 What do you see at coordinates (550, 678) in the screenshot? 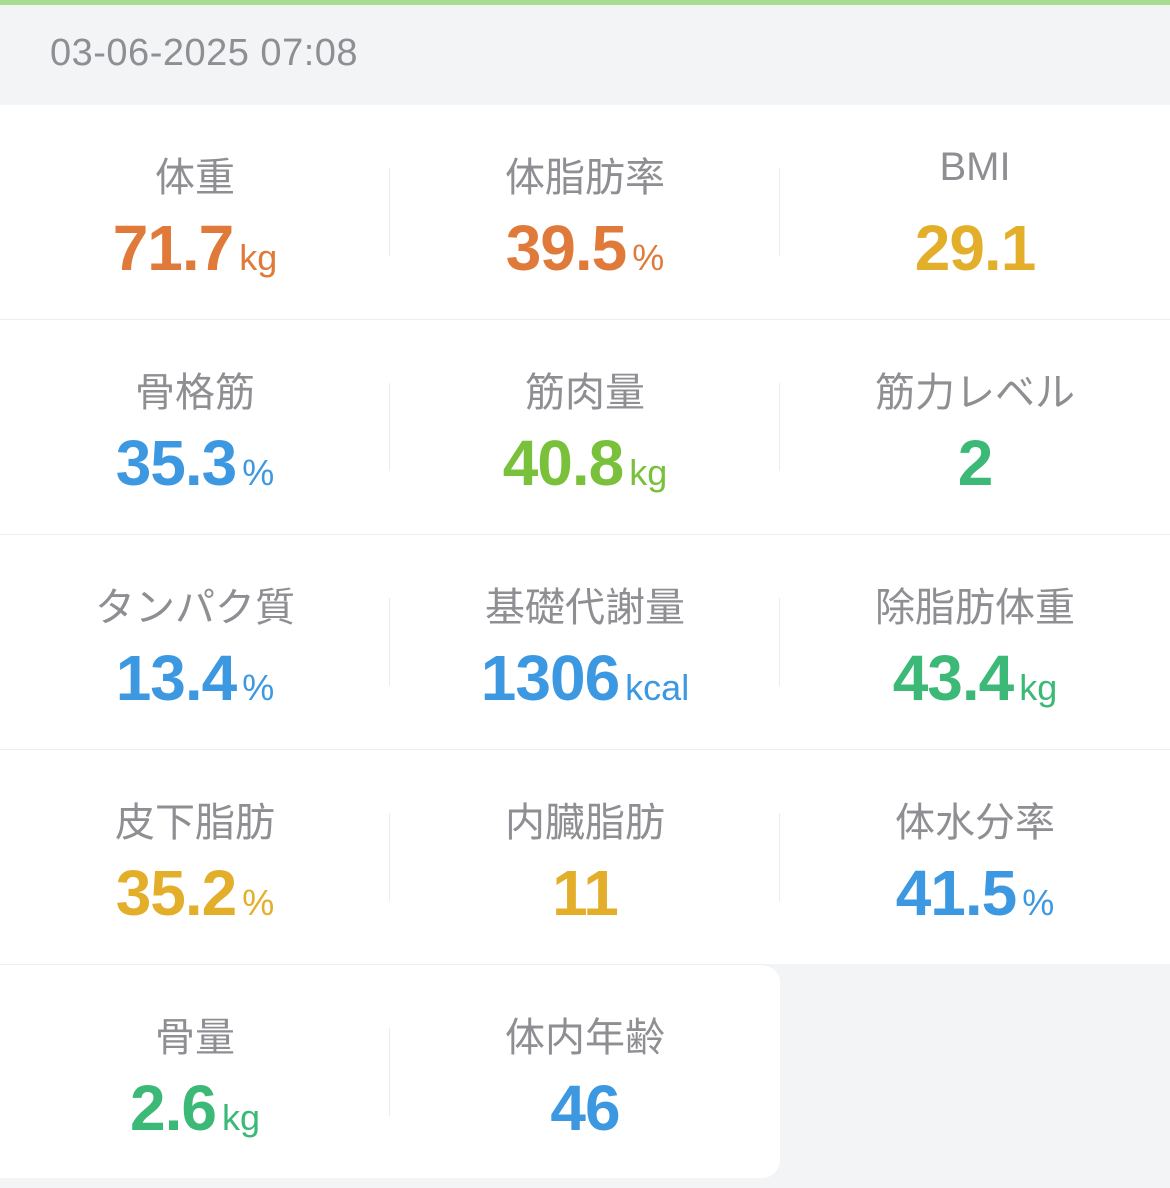
I see `metric-value: 1306` at bounding box center [550, 678].